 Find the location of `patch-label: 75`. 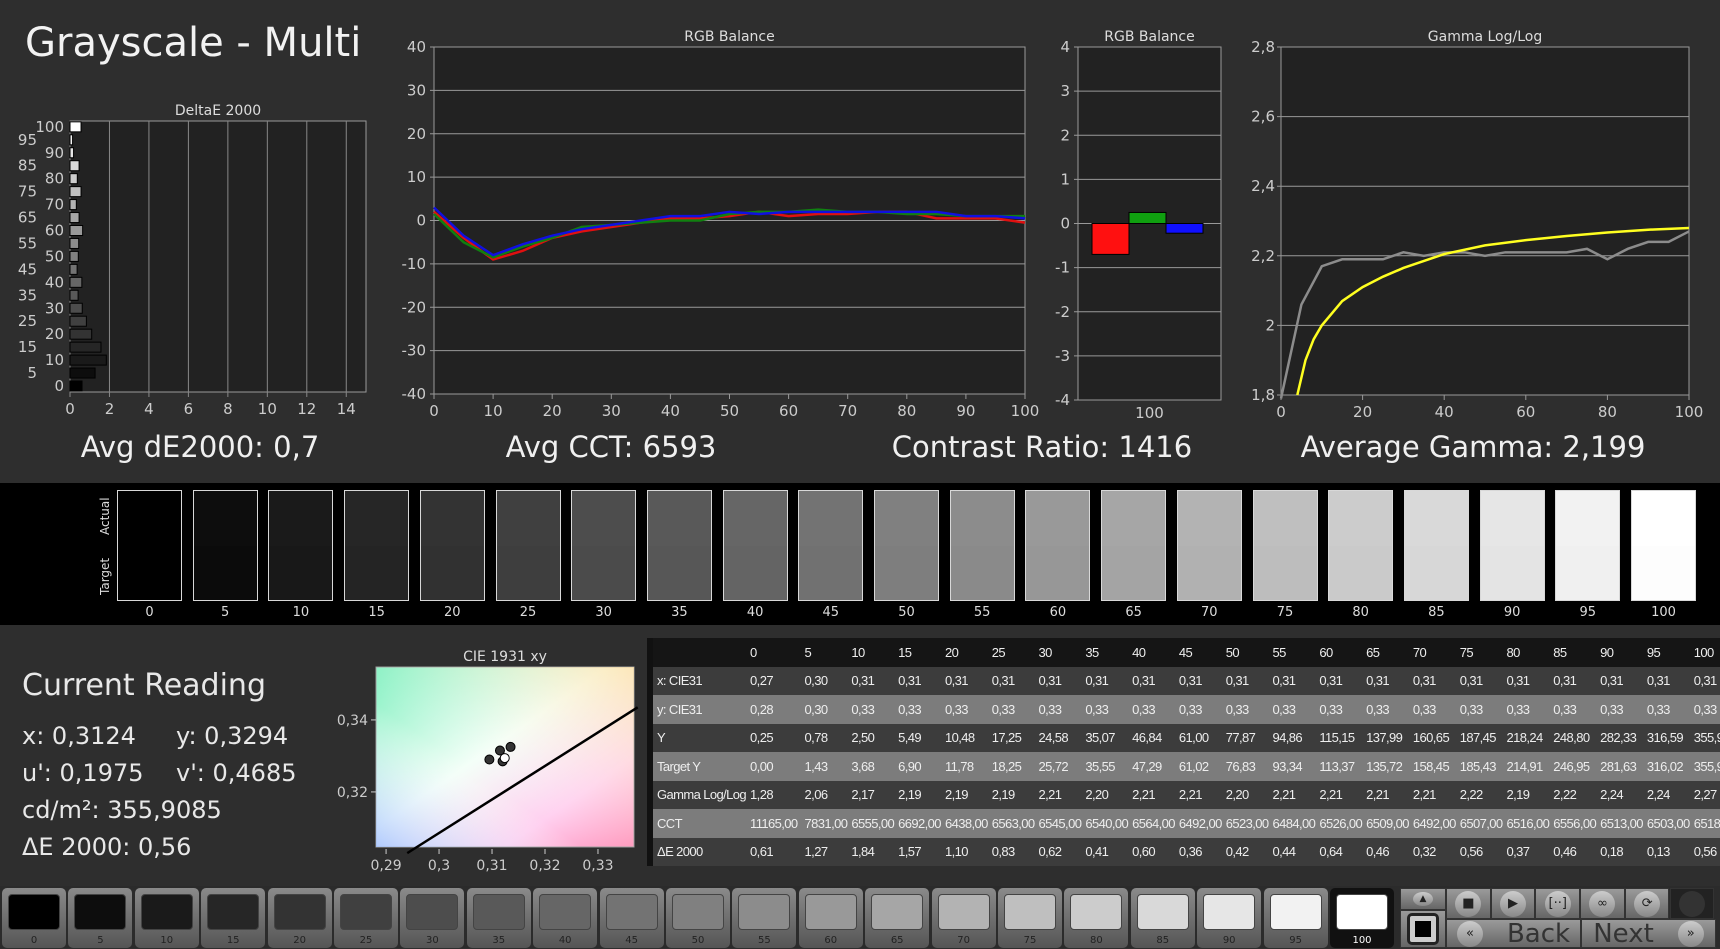

patch-label: 75 is located at coordinates (1030, 940).